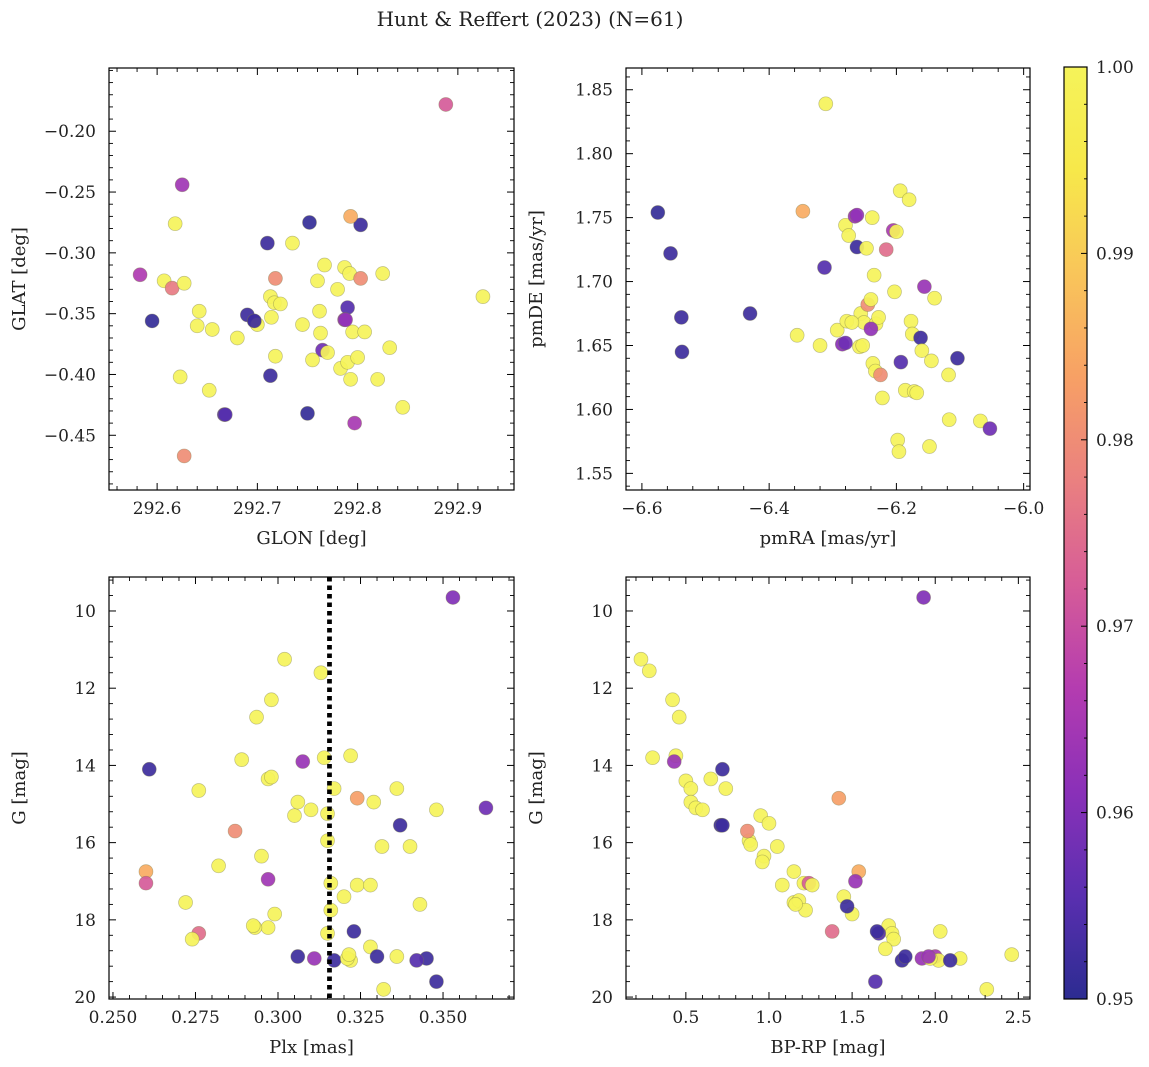 Image resolution: width=1149 pixels, height=1067 pixels. What do you see at coordinates (594, 410) in the screenshot?
I see `y-tick-label: 1.60` at bounding box center [594, 410].